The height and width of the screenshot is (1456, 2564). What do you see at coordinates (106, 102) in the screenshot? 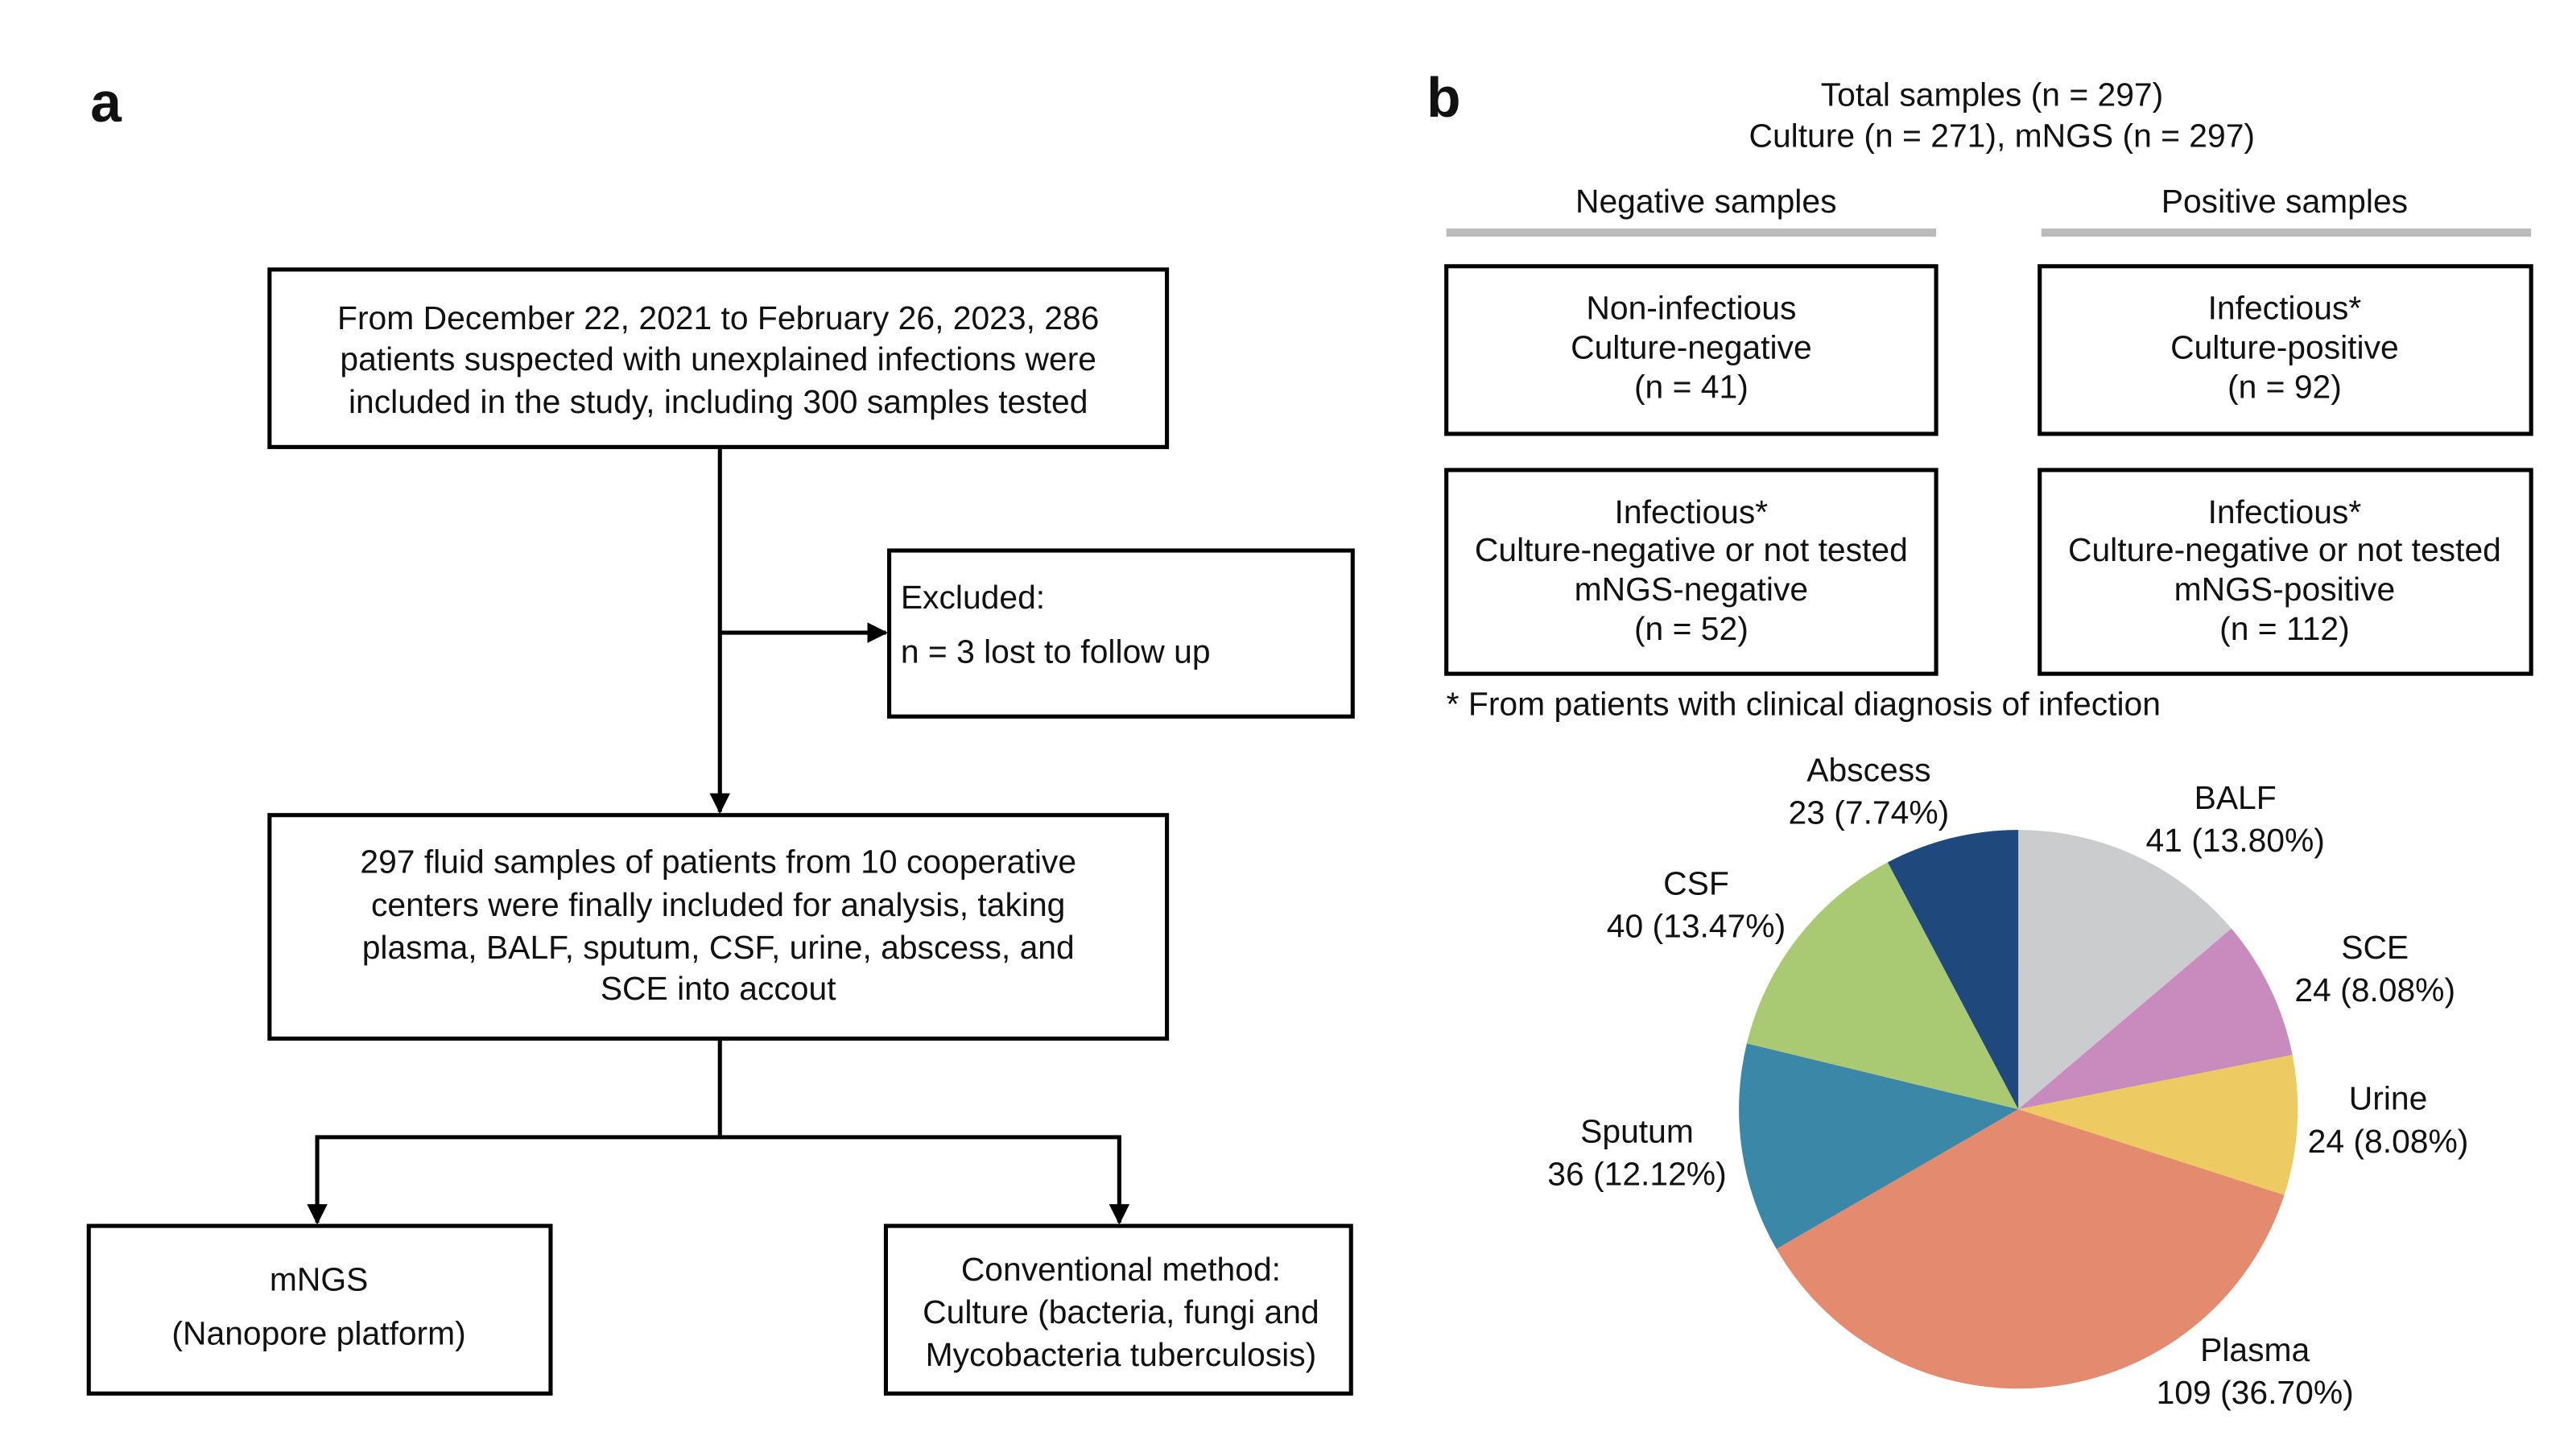
I see `panel-label: a` at bounding box center [106, 102].